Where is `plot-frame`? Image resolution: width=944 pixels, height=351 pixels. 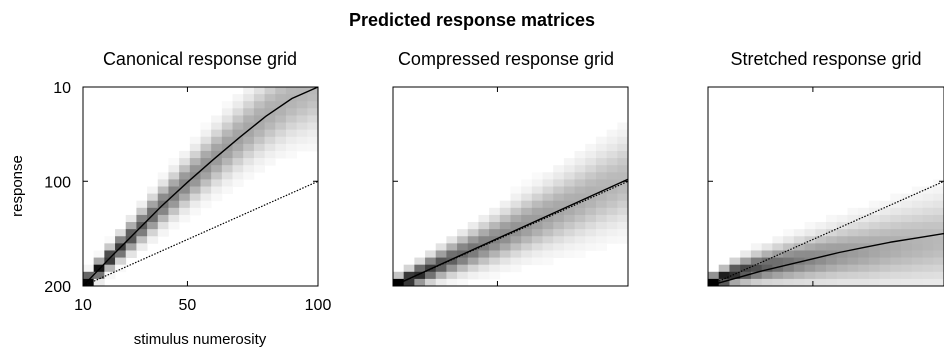 plot-frame is located at coordinates (510, 186).